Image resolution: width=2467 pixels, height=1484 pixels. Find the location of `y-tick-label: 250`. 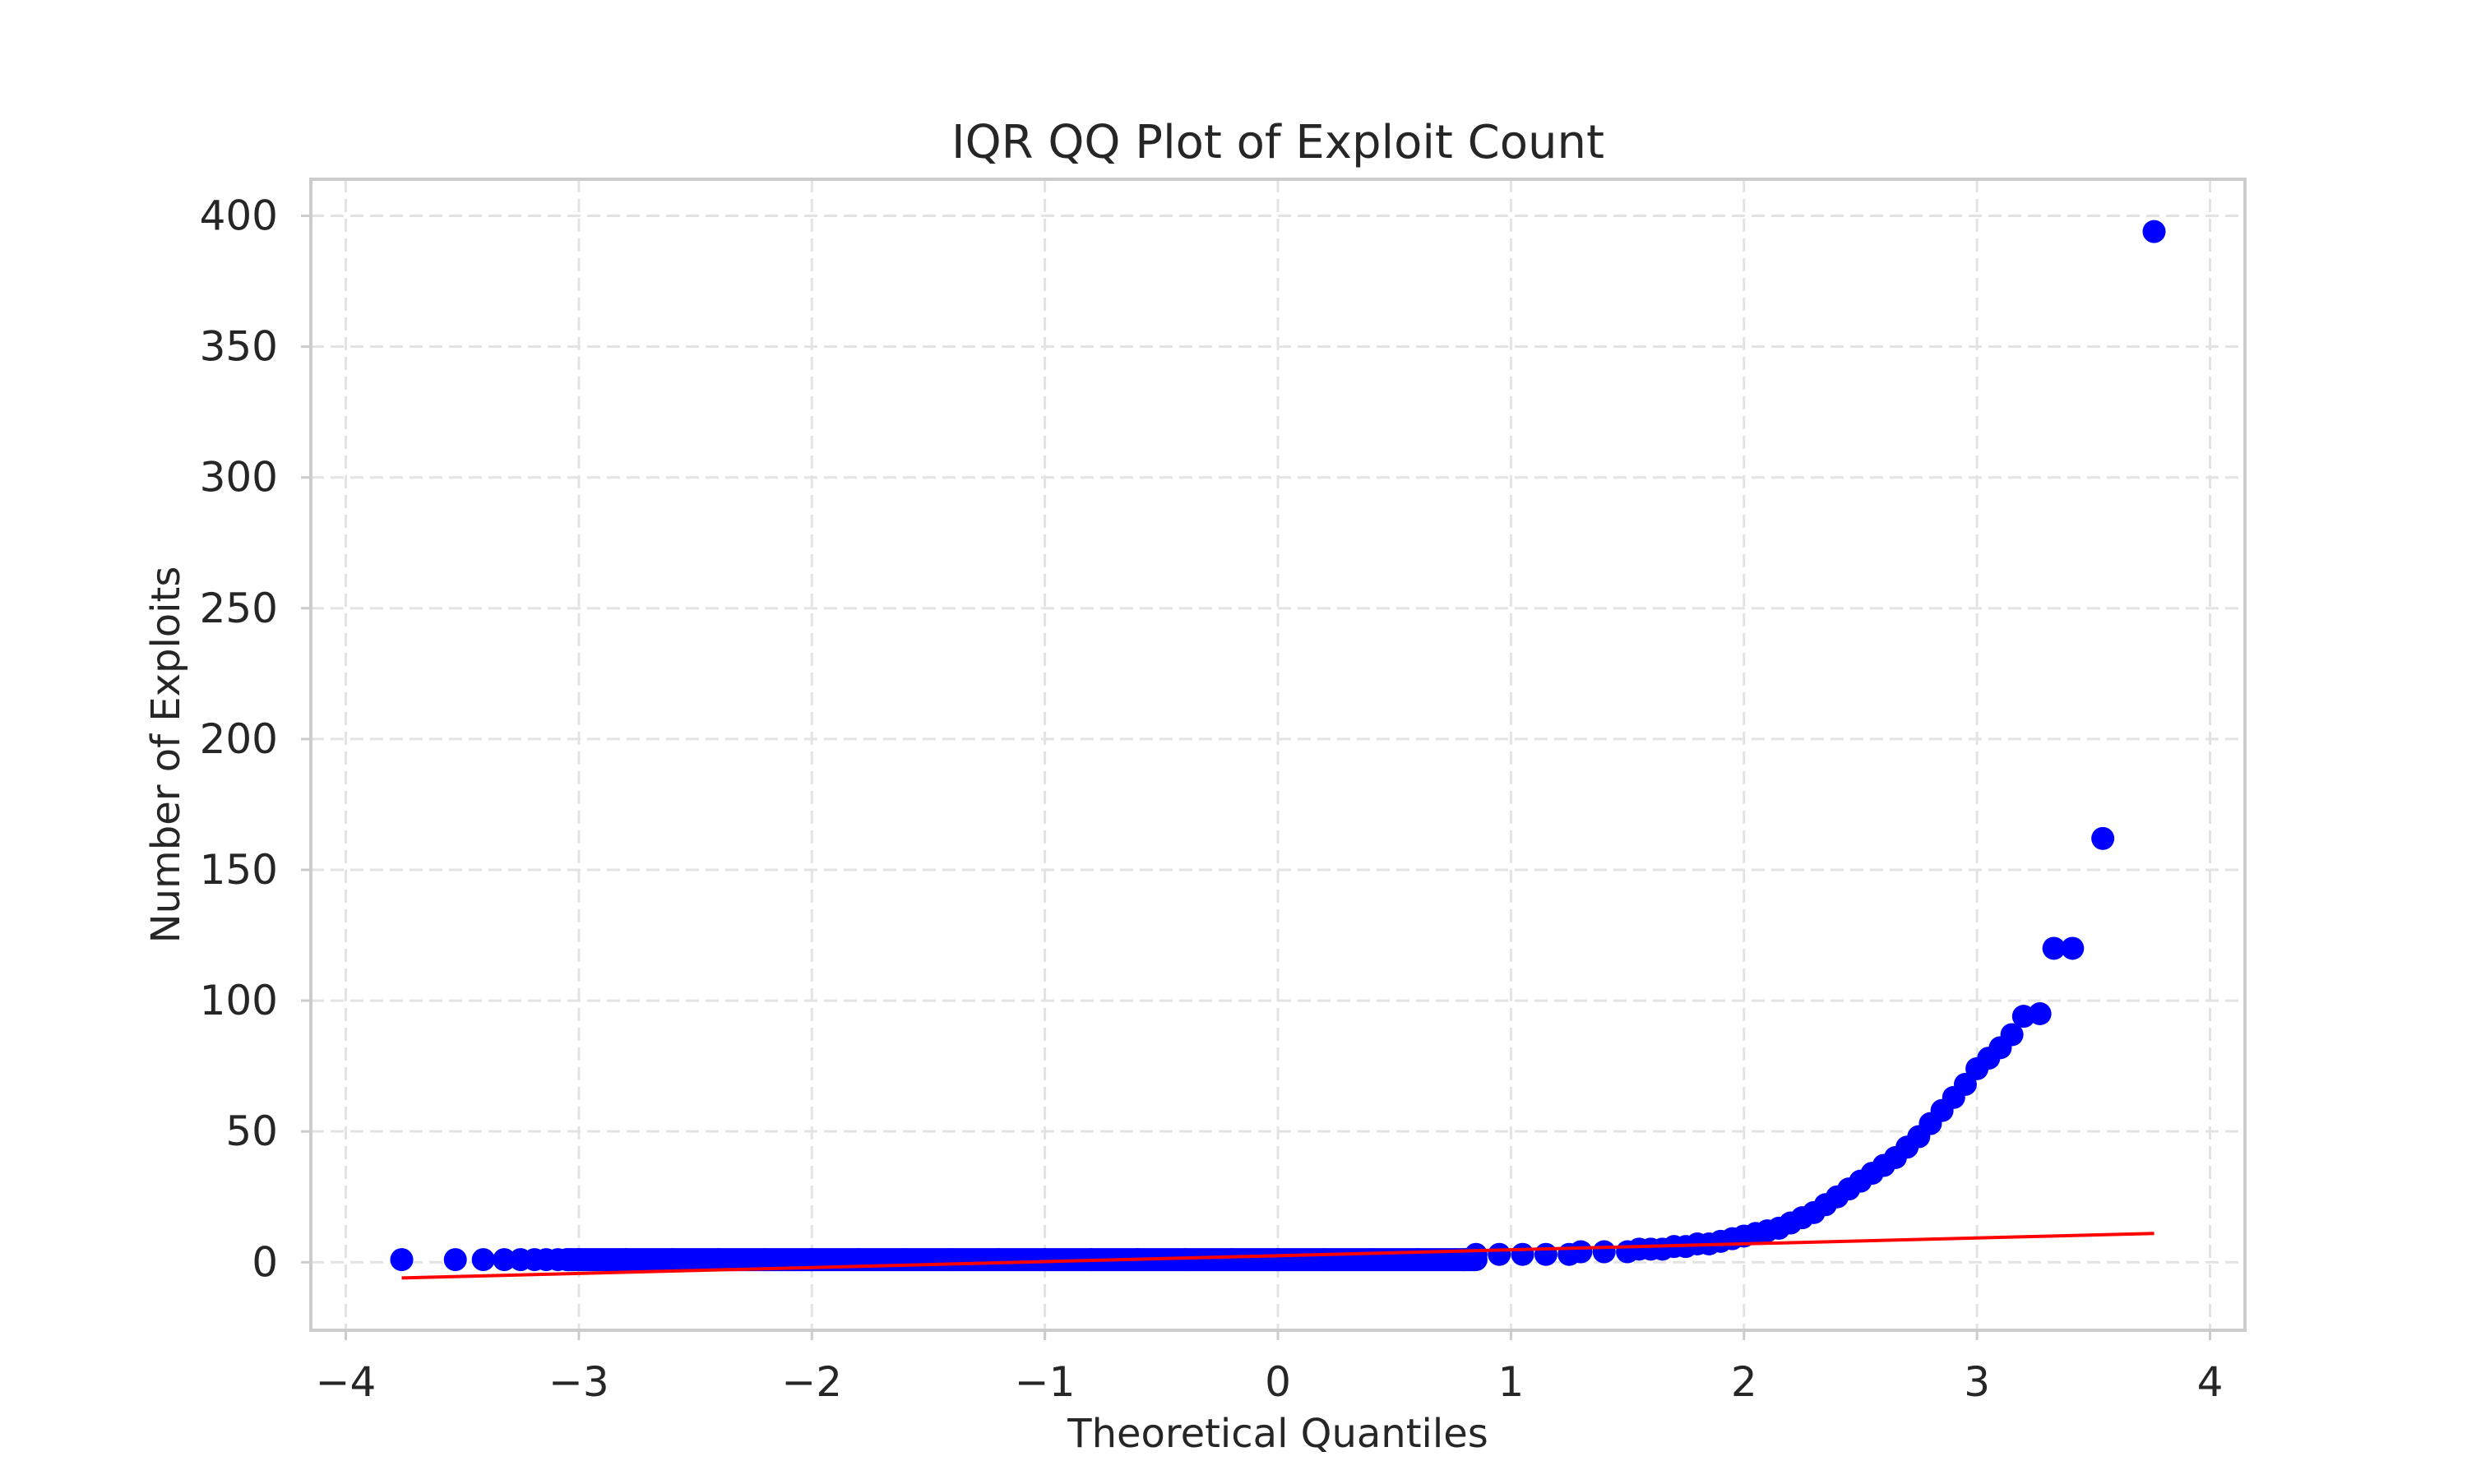

y-tick-label: 250 is located at coordinates (239, 609).